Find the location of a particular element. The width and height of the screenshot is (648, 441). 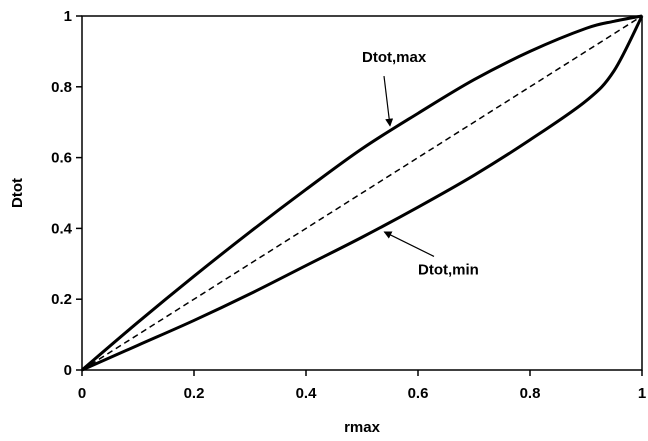

y-tick-label: 0 is located at coordinates (68, 370).